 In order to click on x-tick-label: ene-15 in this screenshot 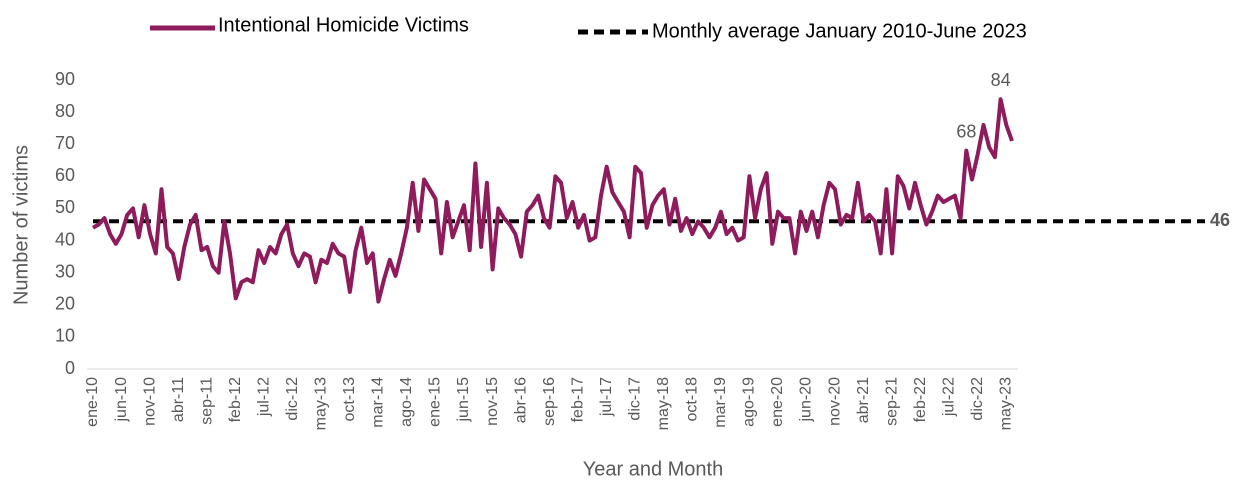, I will do `click(435, 402)`.